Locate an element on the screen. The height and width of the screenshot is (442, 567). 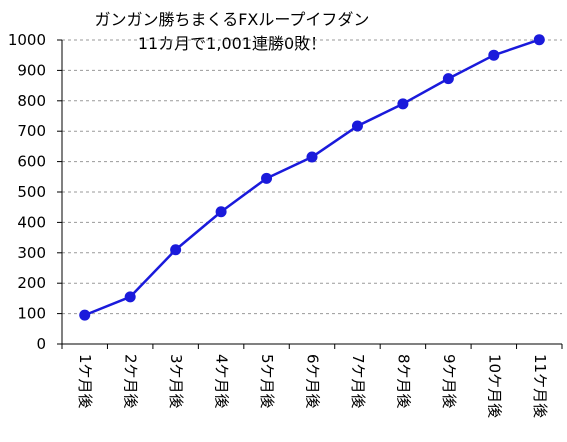
y-tick-label: 800 is located at coordinates (31, 101).